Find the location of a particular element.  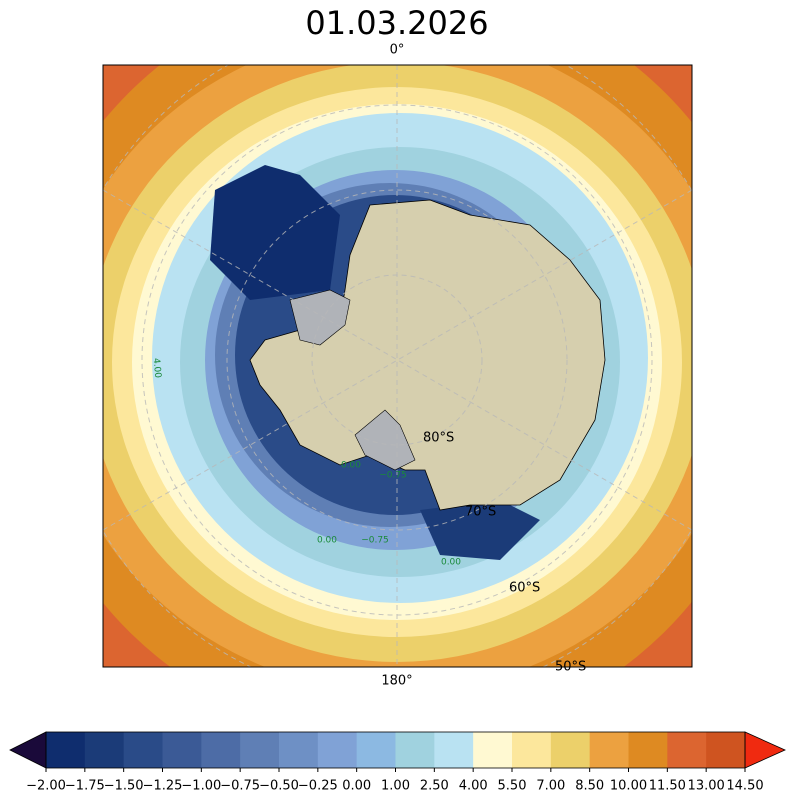

colorbar-tick-label: −0.25 is located at coordinates (318, 786).